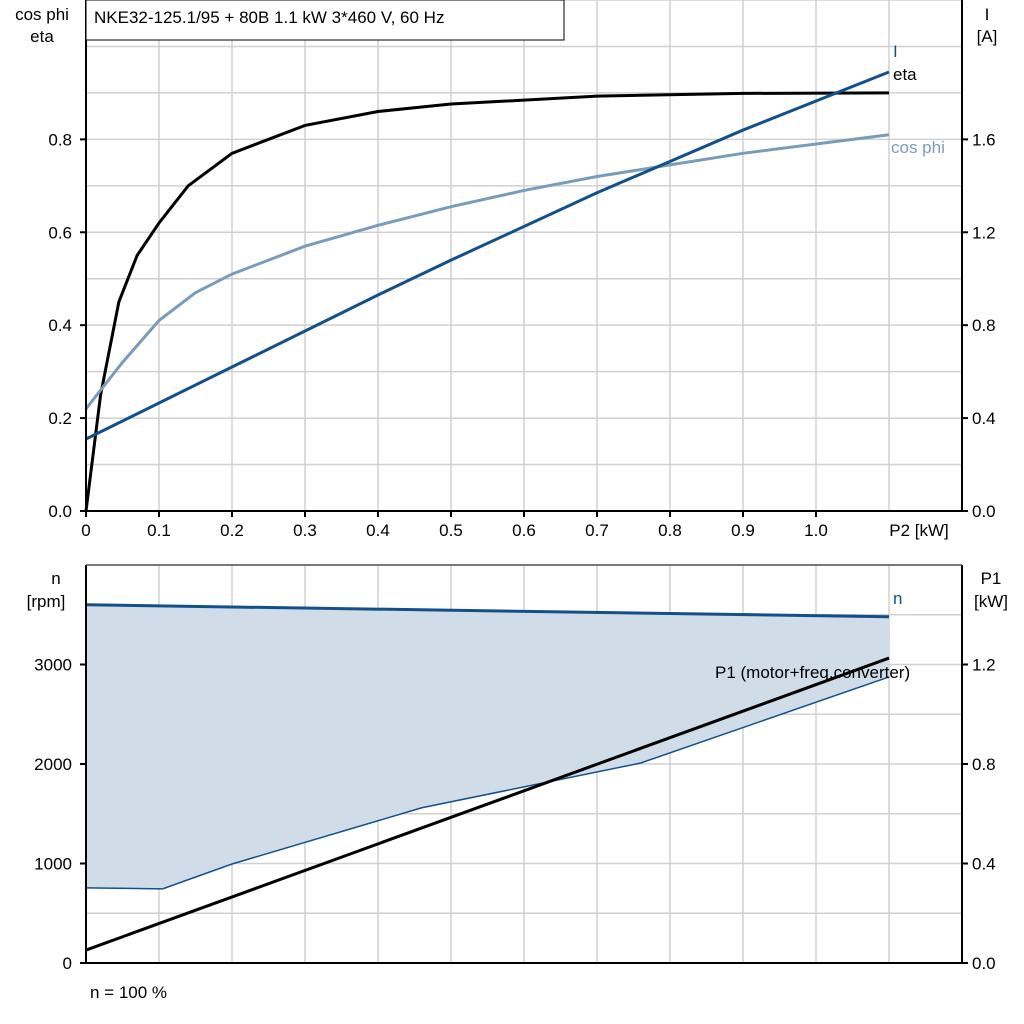  I want to click on x-tick-label: 0.6, so click(524, 530).